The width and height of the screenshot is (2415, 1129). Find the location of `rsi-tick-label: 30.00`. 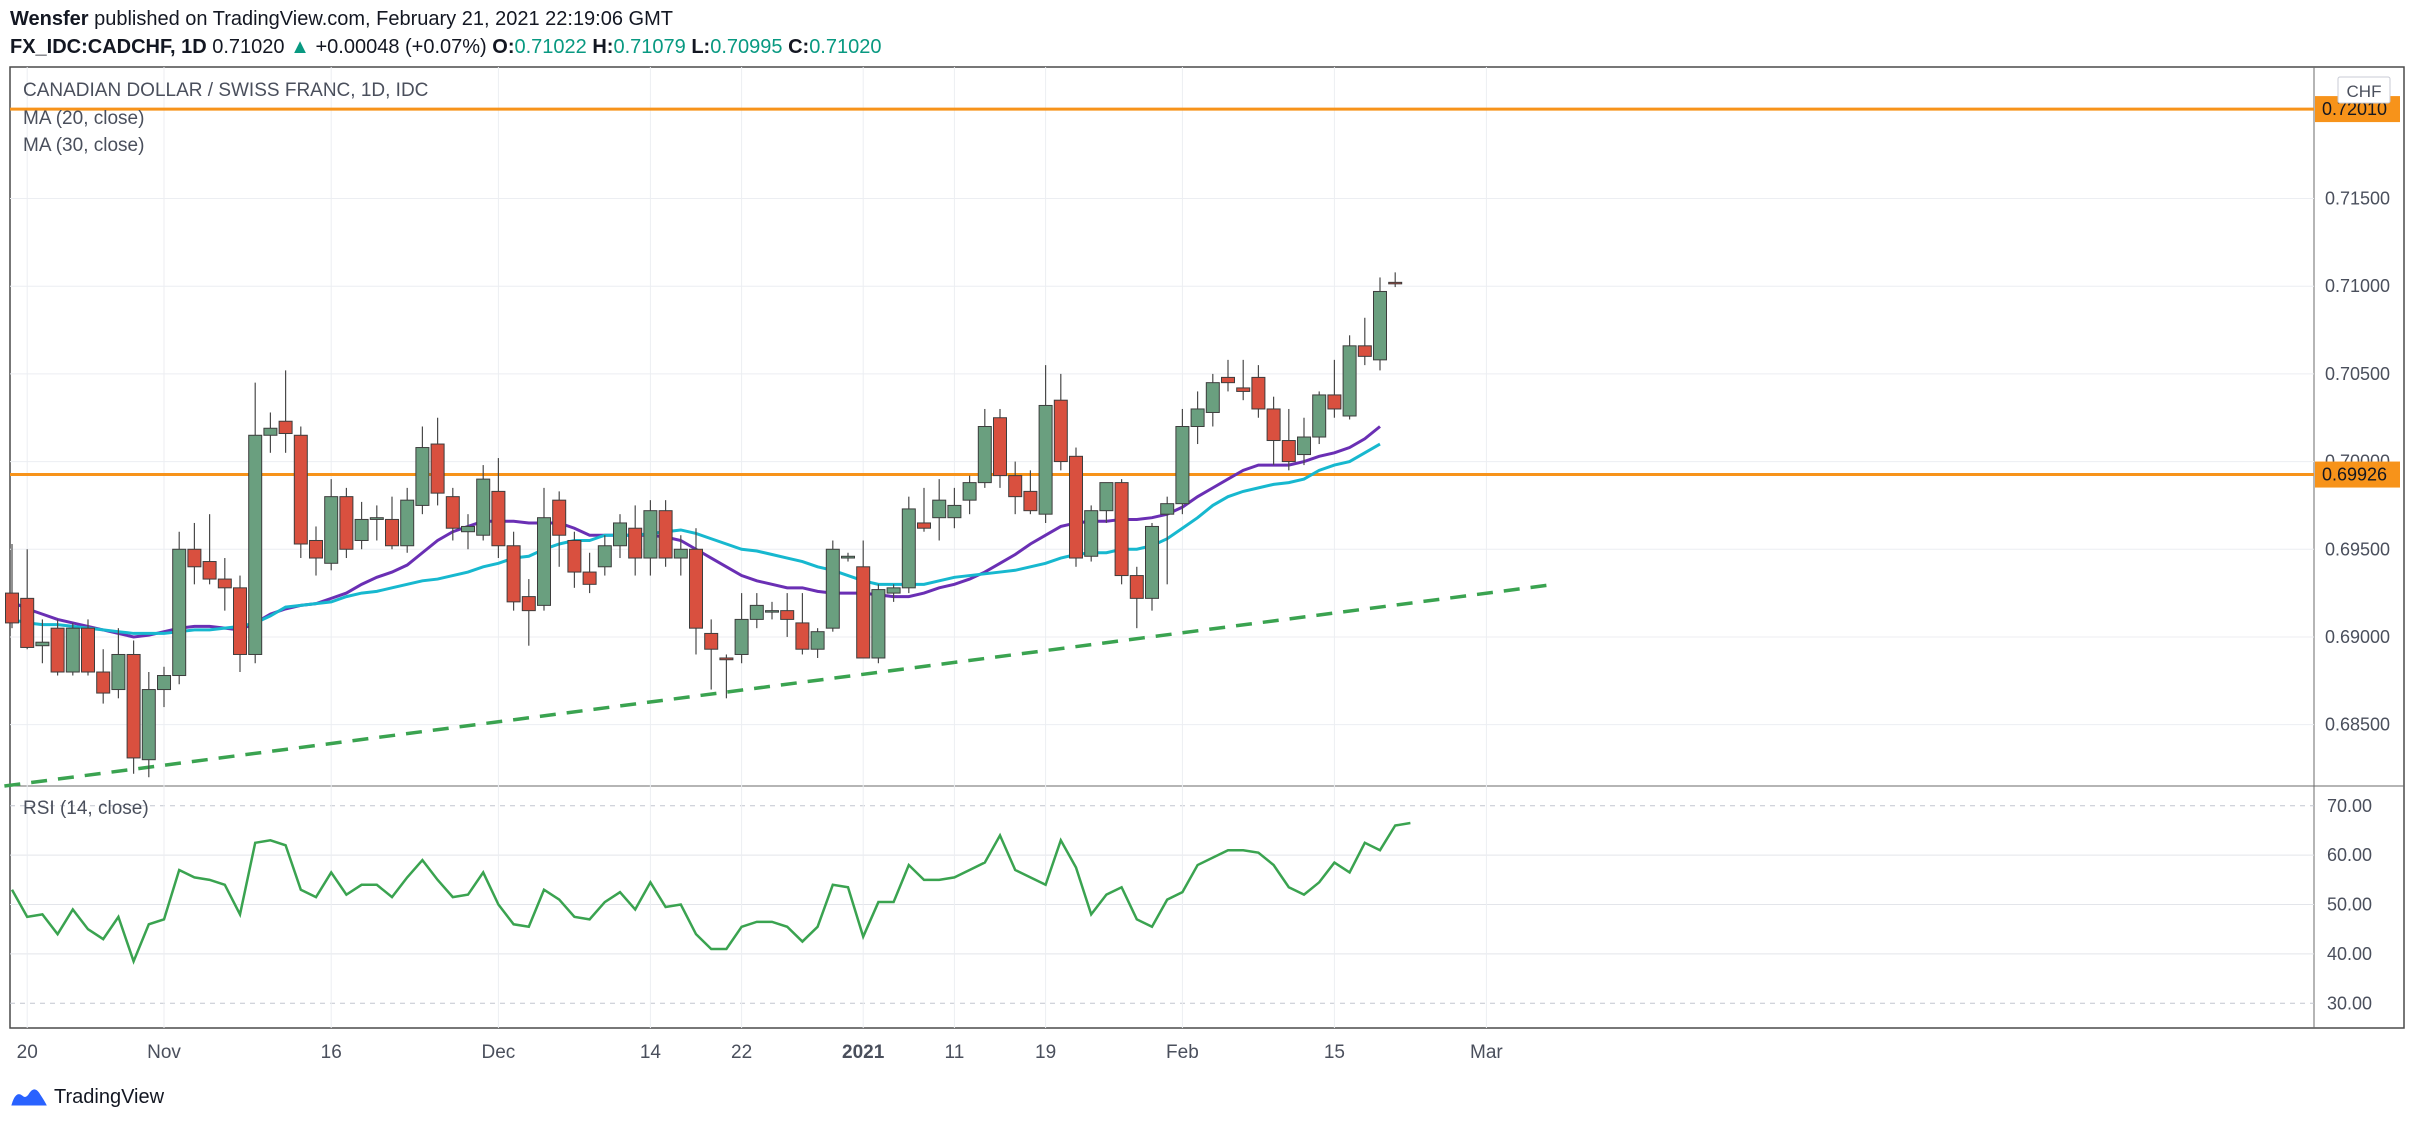

rsi-tick-label: 30.00 is located at coordinates (2349, 1003).